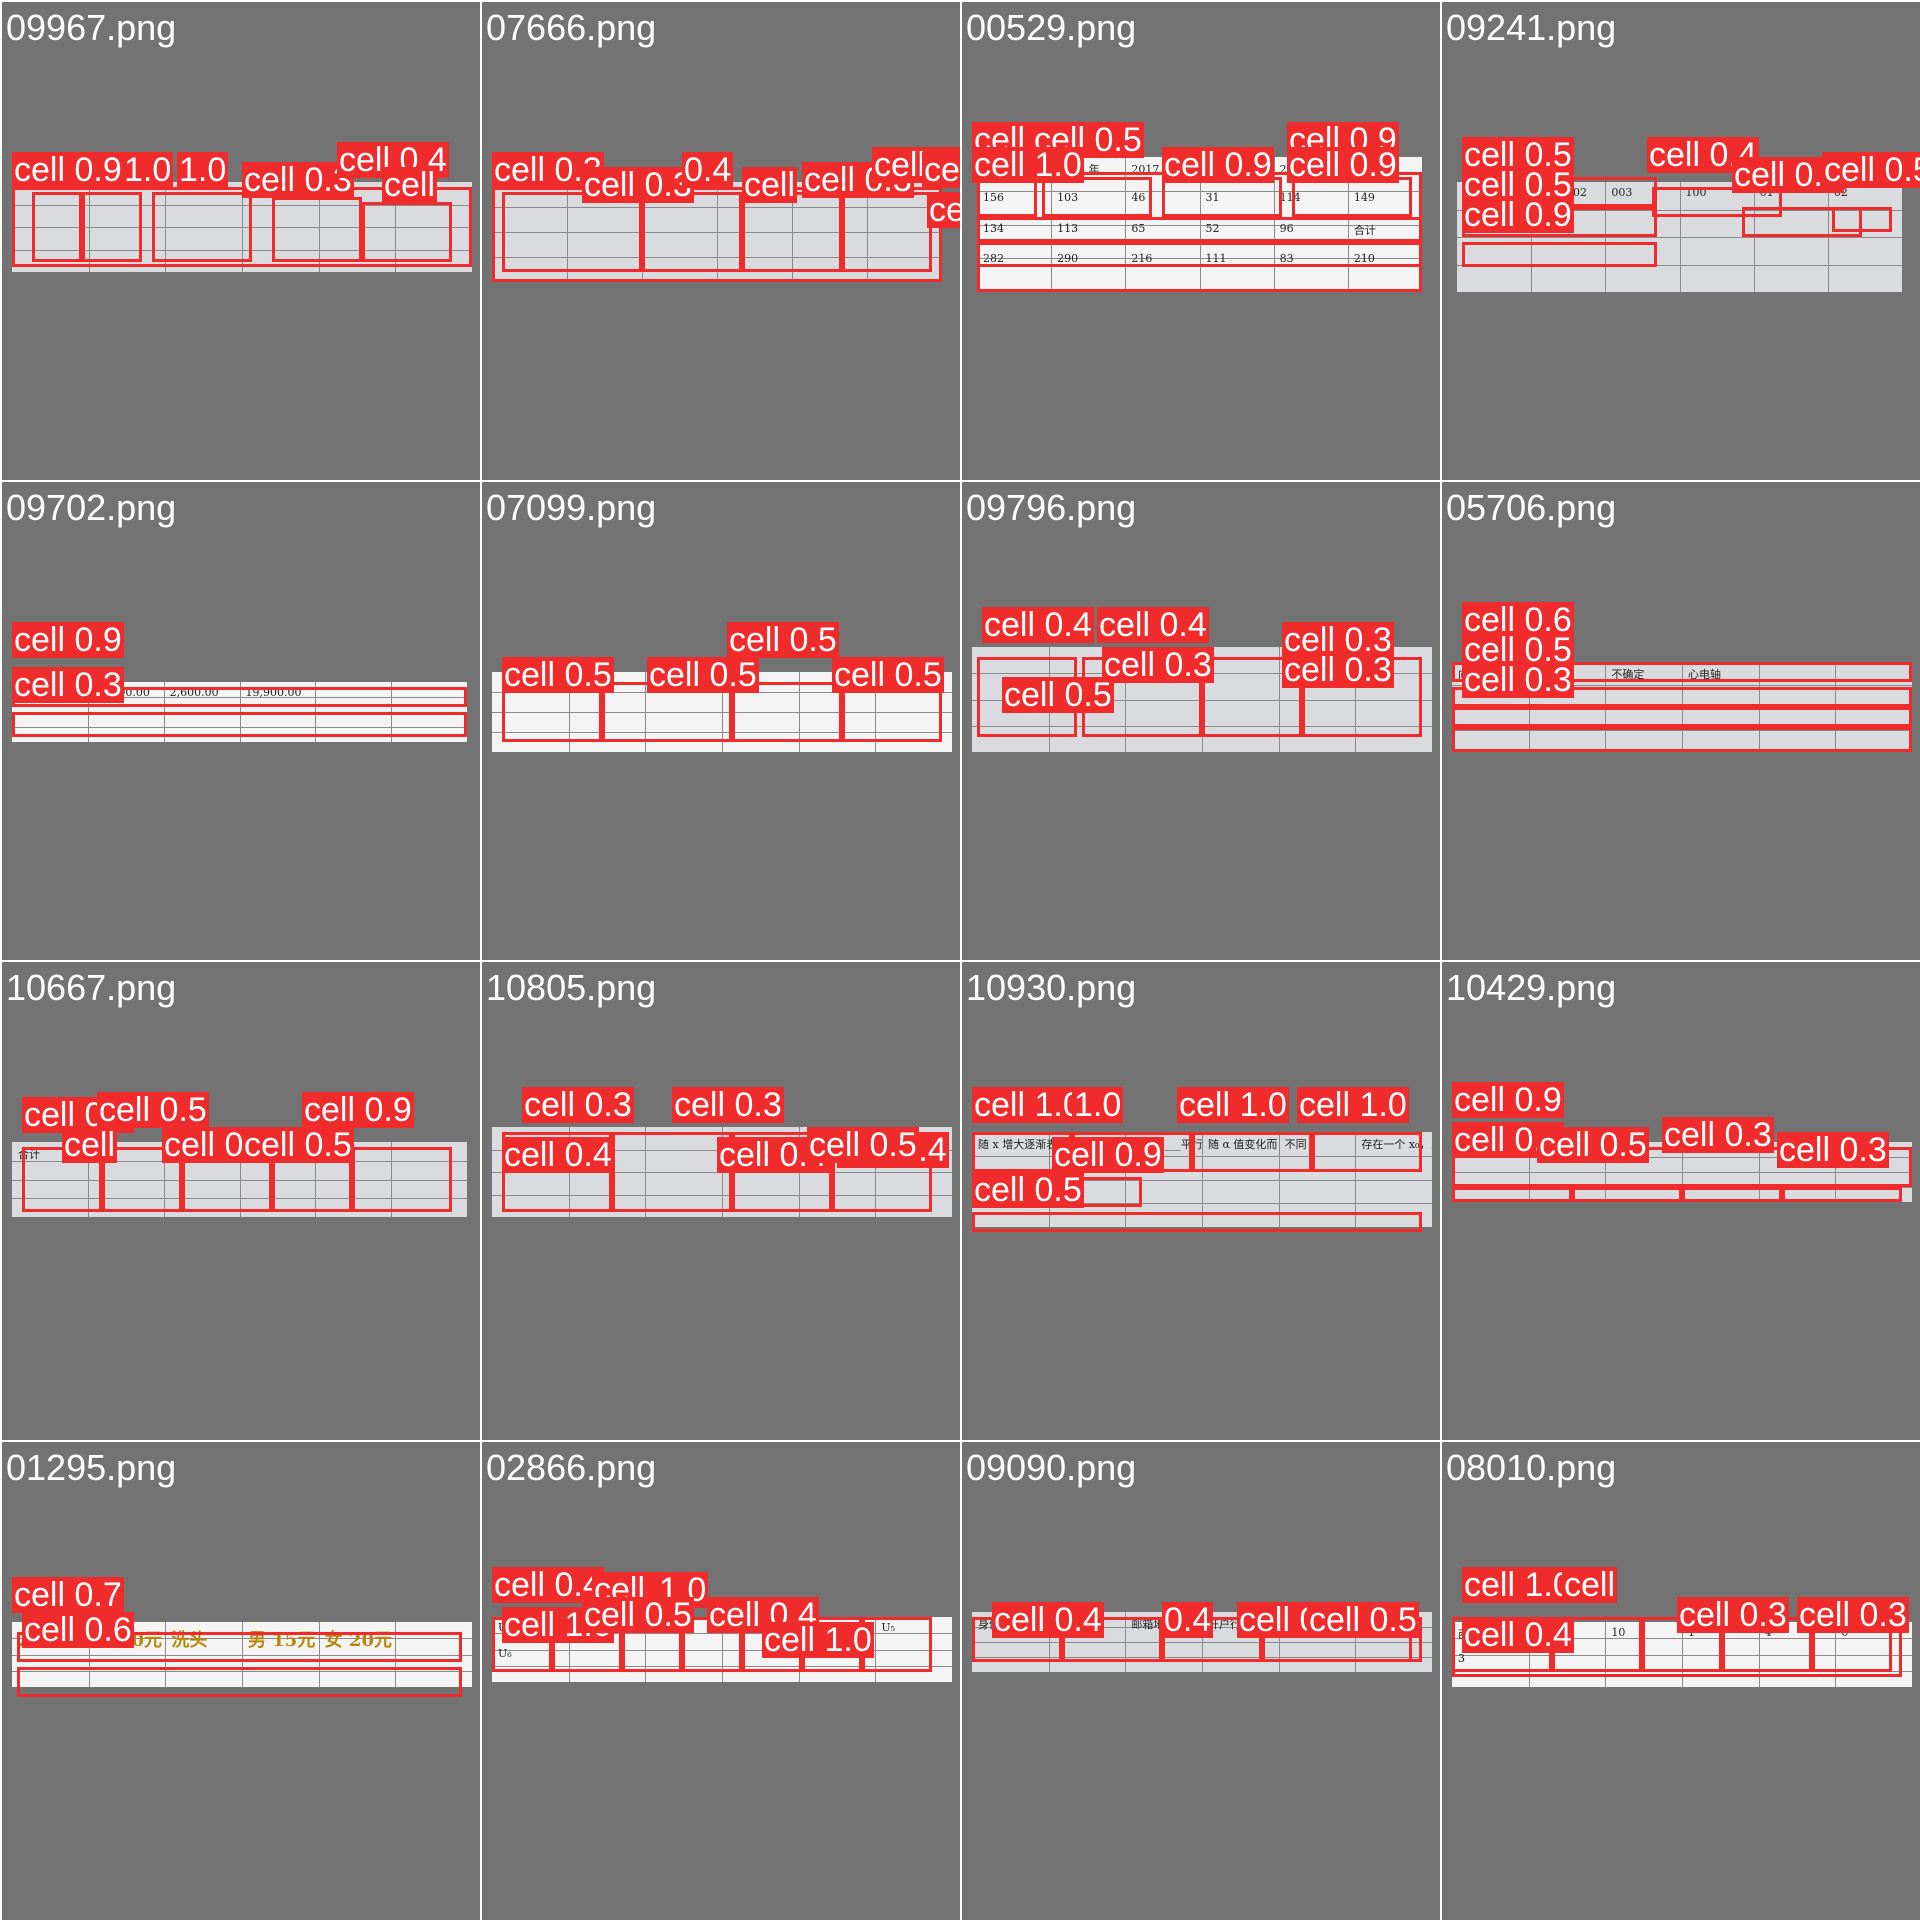 The image size is (1920, 1920). I want to click on tile-filename: 09967.png, so click(91, 27).